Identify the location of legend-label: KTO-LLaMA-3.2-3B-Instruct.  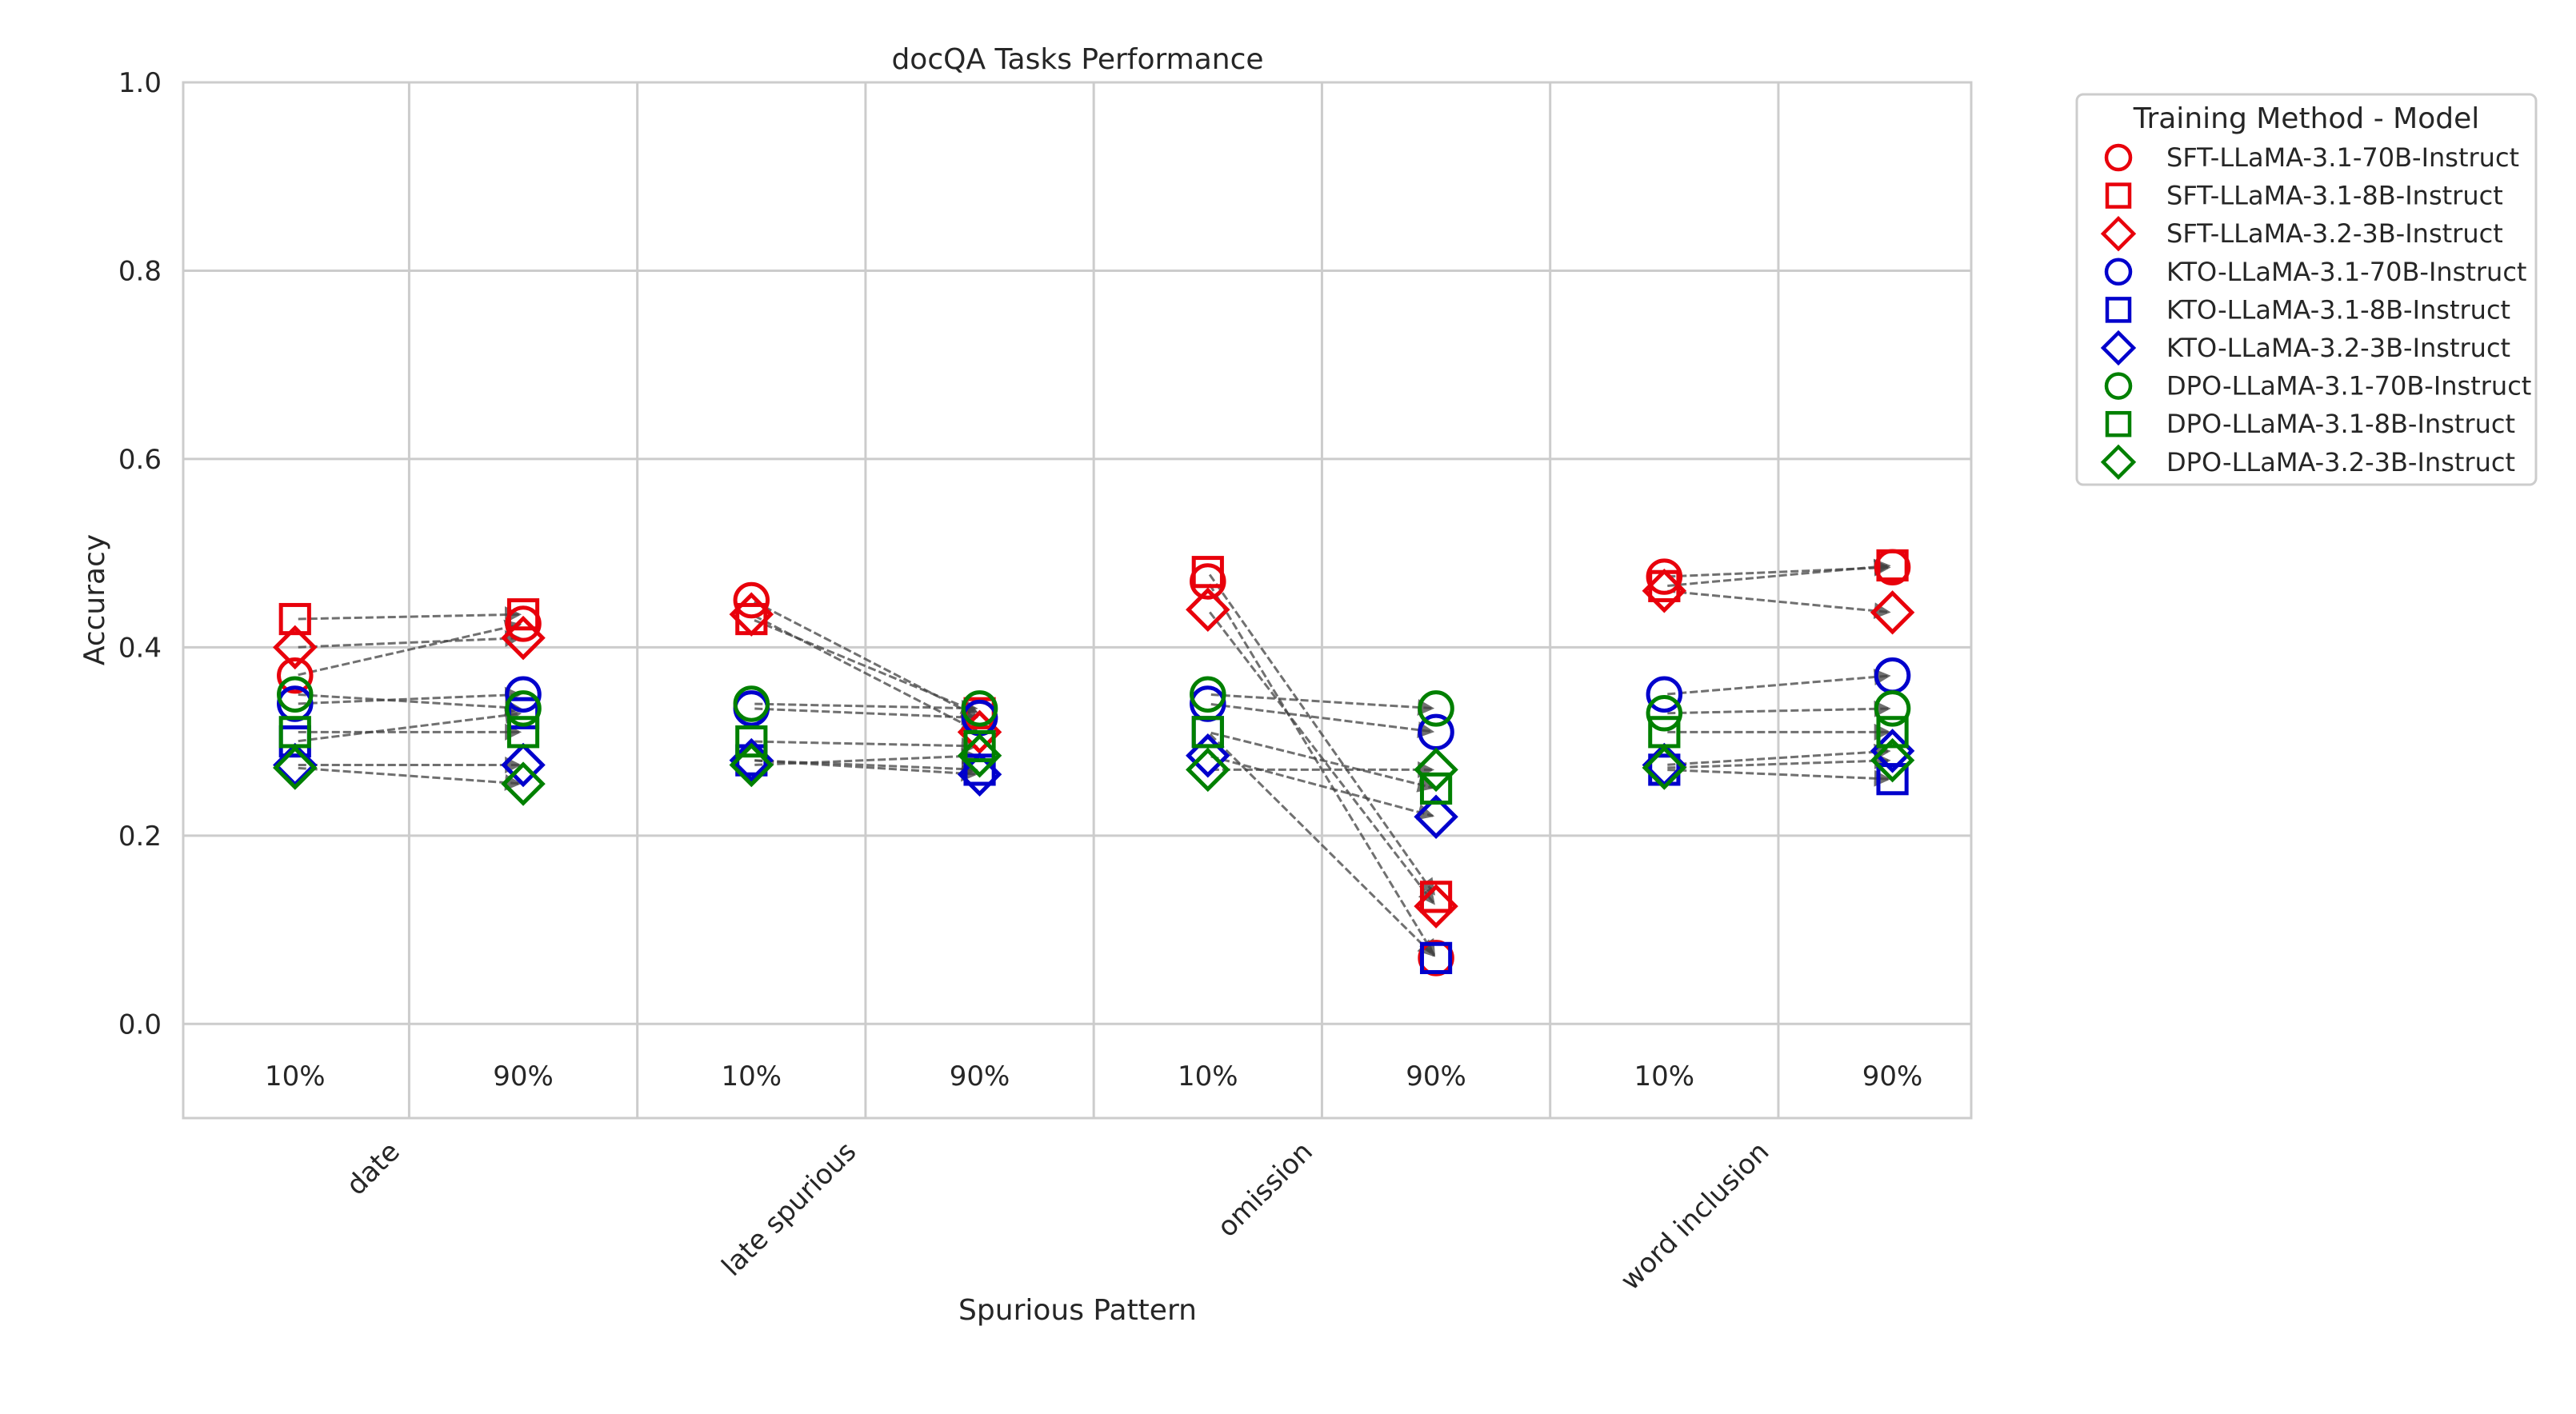
(2338, 348).